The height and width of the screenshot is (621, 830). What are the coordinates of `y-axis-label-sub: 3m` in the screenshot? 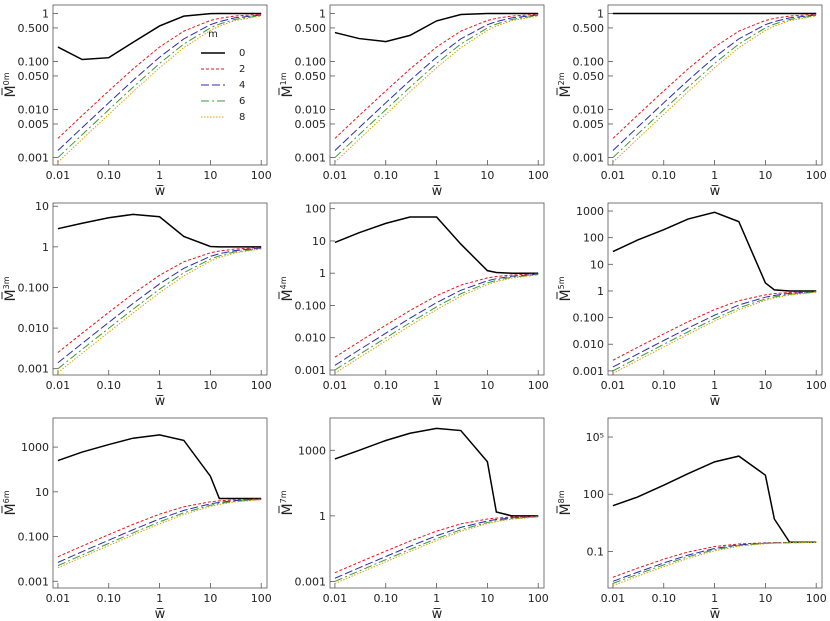 It's located at (6, 282).